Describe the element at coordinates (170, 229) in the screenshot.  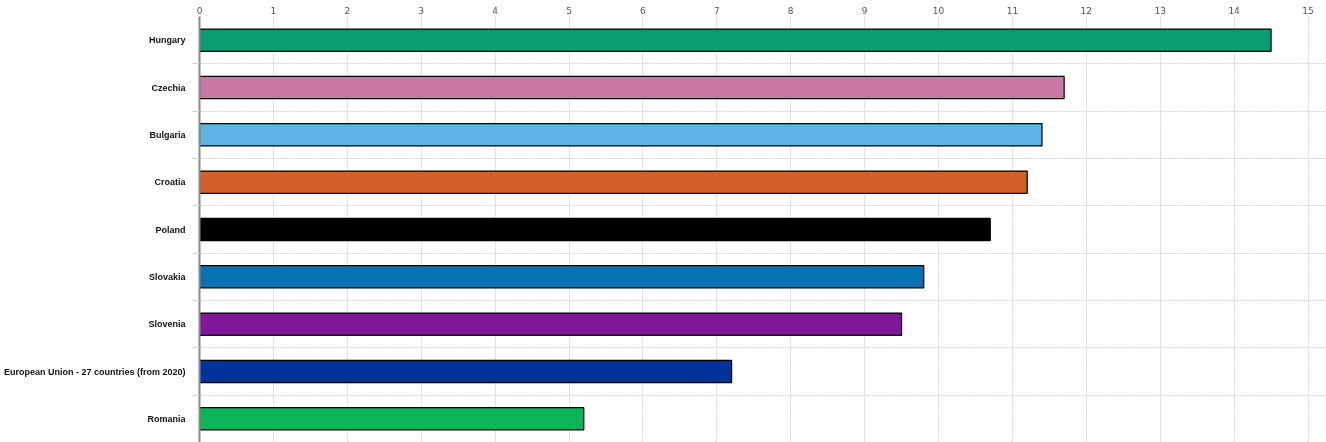
I see `y-tick-label: Poland` at that location.